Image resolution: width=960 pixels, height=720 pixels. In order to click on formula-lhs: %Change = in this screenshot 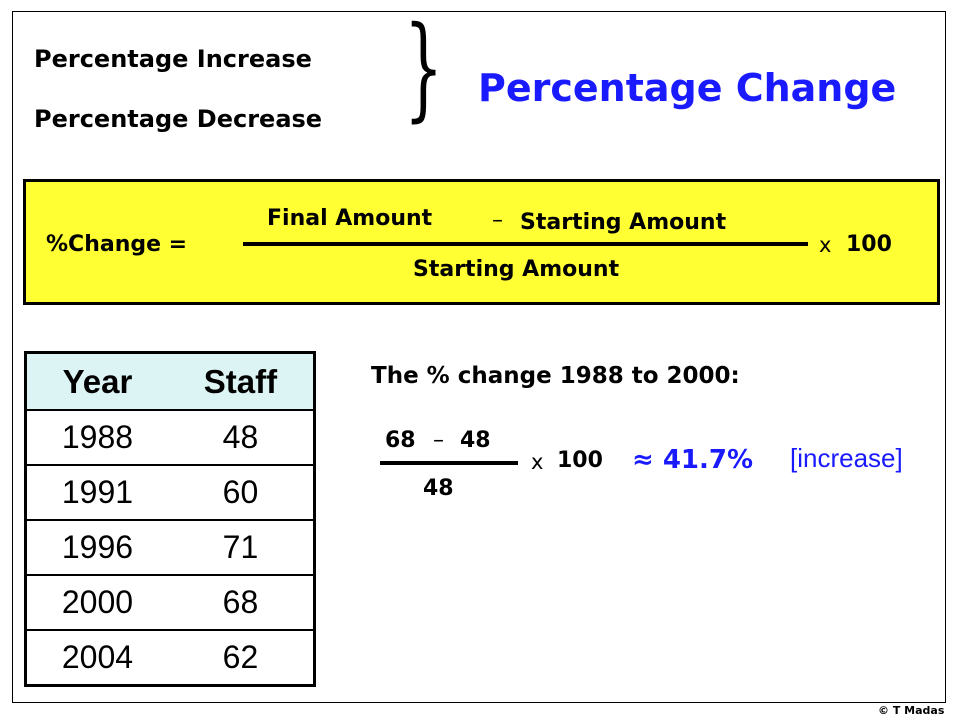, I will do `click(117, 244)`.